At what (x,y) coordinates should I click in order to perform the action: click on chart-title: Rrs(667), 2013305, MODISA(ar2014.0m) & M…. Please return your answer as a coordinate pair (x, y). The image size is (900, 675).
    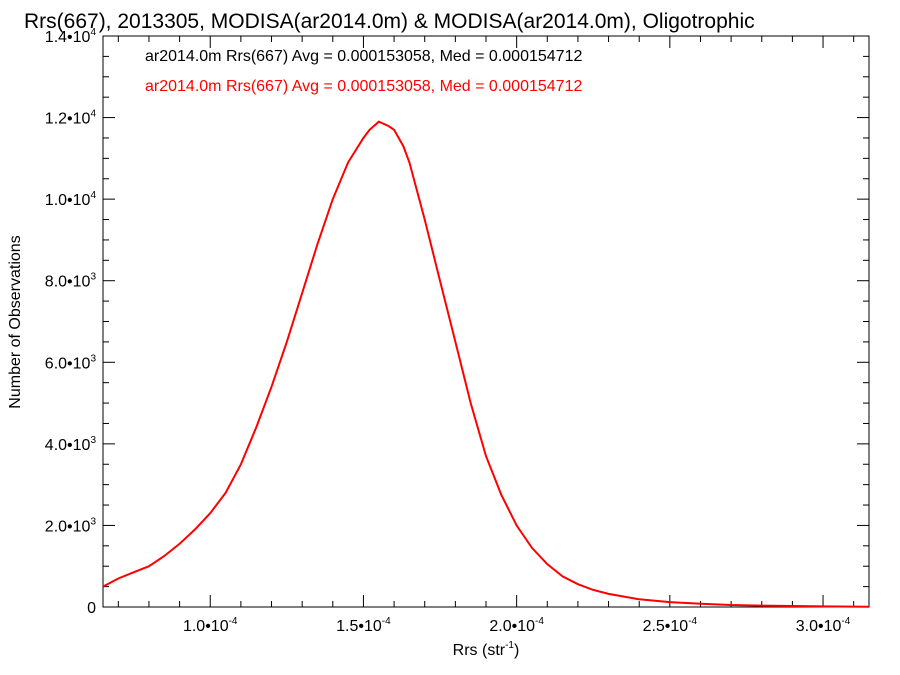
    Looking at the image, I should click on (389, 21).